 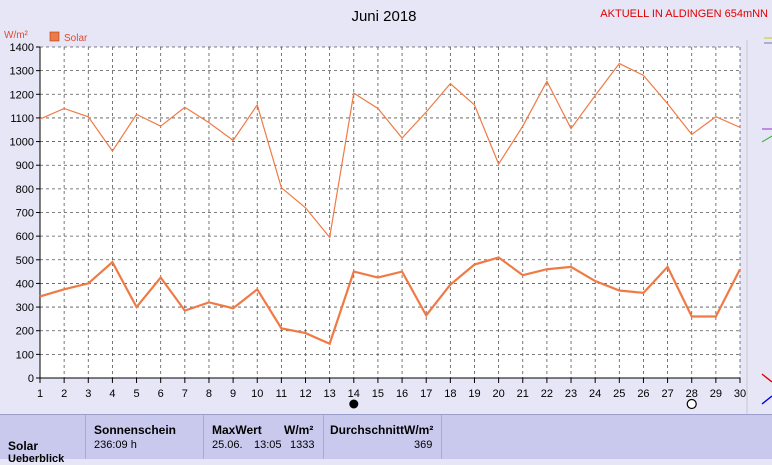 I want to click on maxwert-cell: MaxWert W/m² 25.06. 13:05 1333, so click(x=264, y=437).